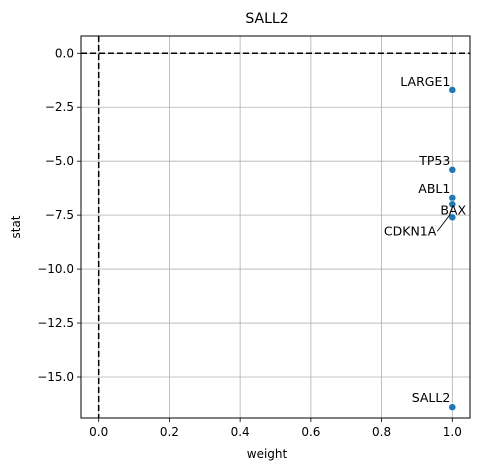 Image resolution: width=479 pixels, height=470 pixels. What do you see at coordinates (16, 226) in the screenshot?
I see `y-axis-label: stat` at bounding box center [16, 226].